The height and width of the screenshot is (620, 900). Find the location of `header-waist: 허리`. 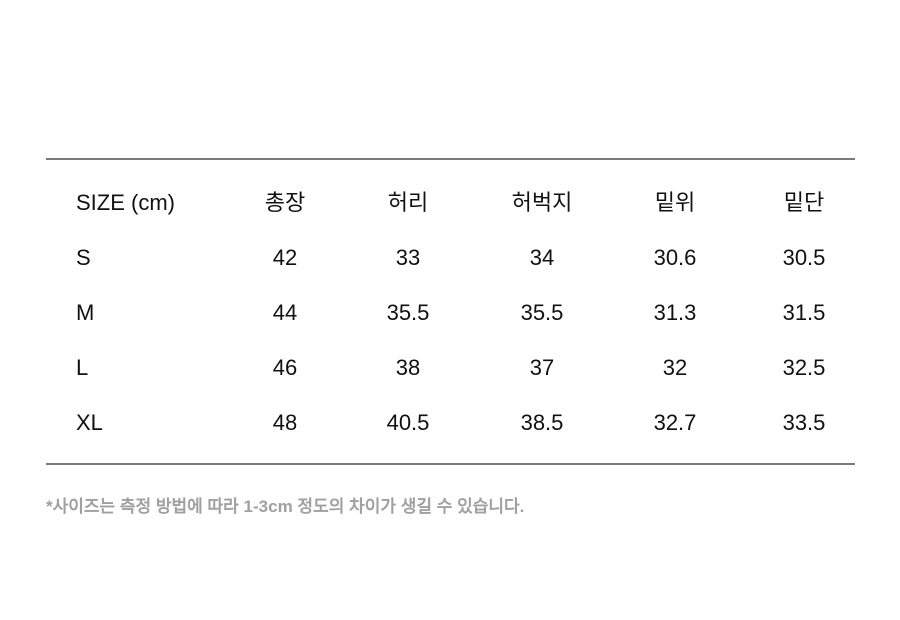

header-waist: 허리 is located at coordinates (408, 202).